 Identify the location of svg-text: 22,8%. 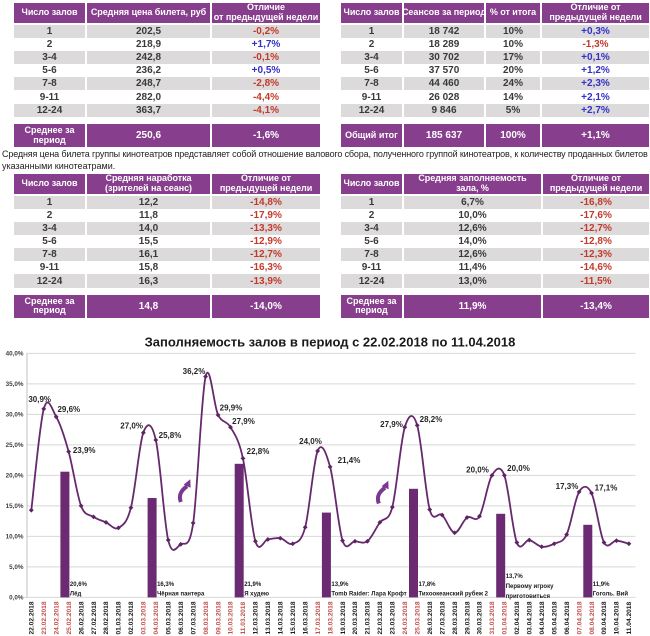
(258, 451).